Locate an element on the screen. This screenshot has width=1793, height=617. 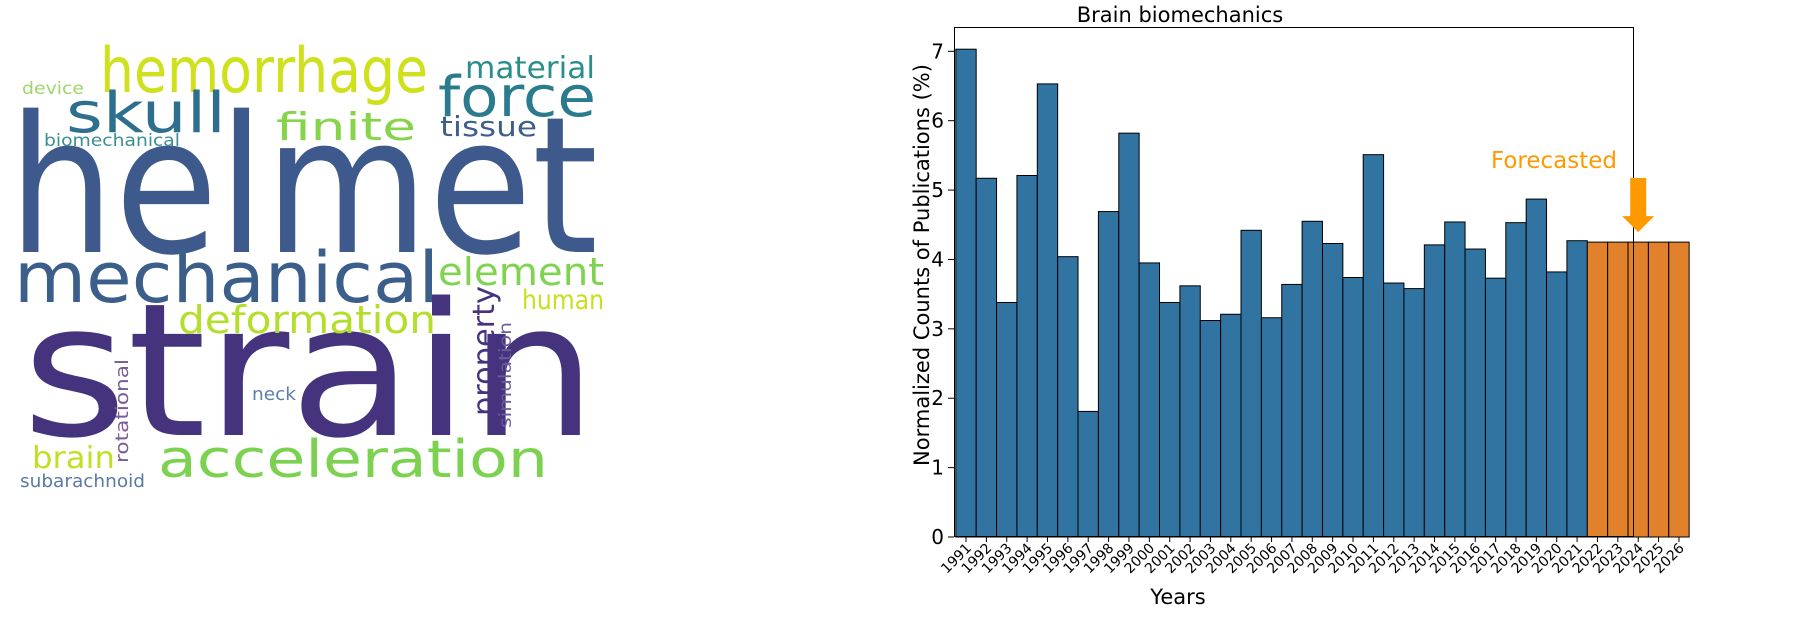
word-strain: strain is located at coordinates (309, 371).